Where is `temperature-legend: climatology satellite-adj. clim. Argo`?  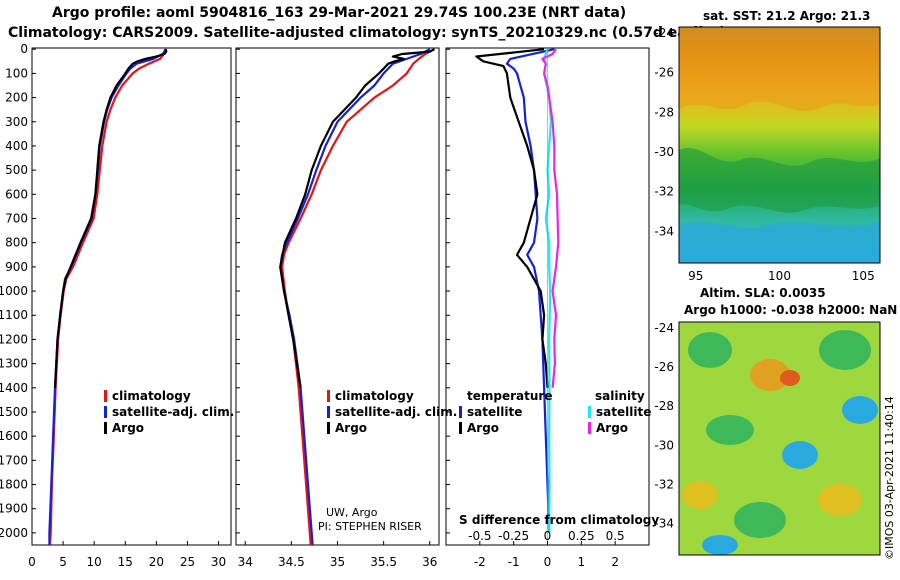 temperature-legend: climatology satellite-adj. clim. Argo is located at coordinates (169, 412).